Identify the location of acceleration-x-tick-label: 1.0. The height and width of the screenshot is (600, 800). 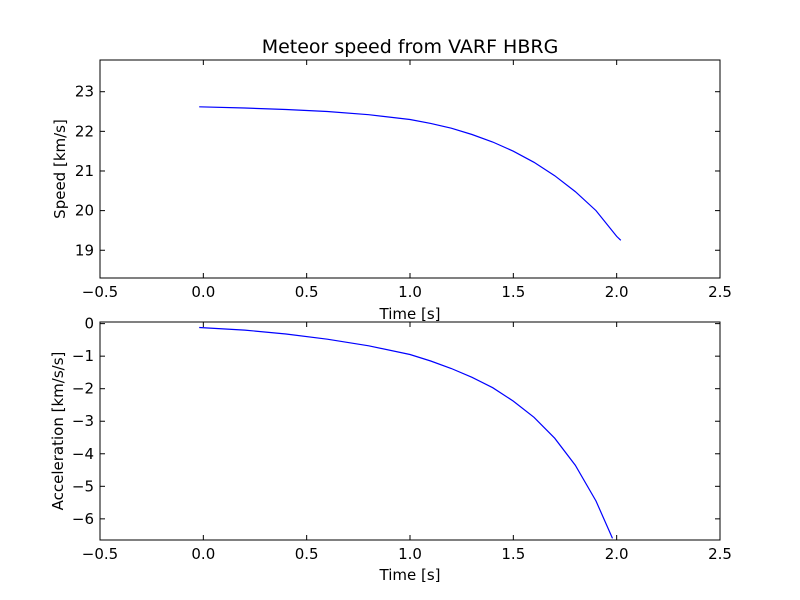
(410, 554).